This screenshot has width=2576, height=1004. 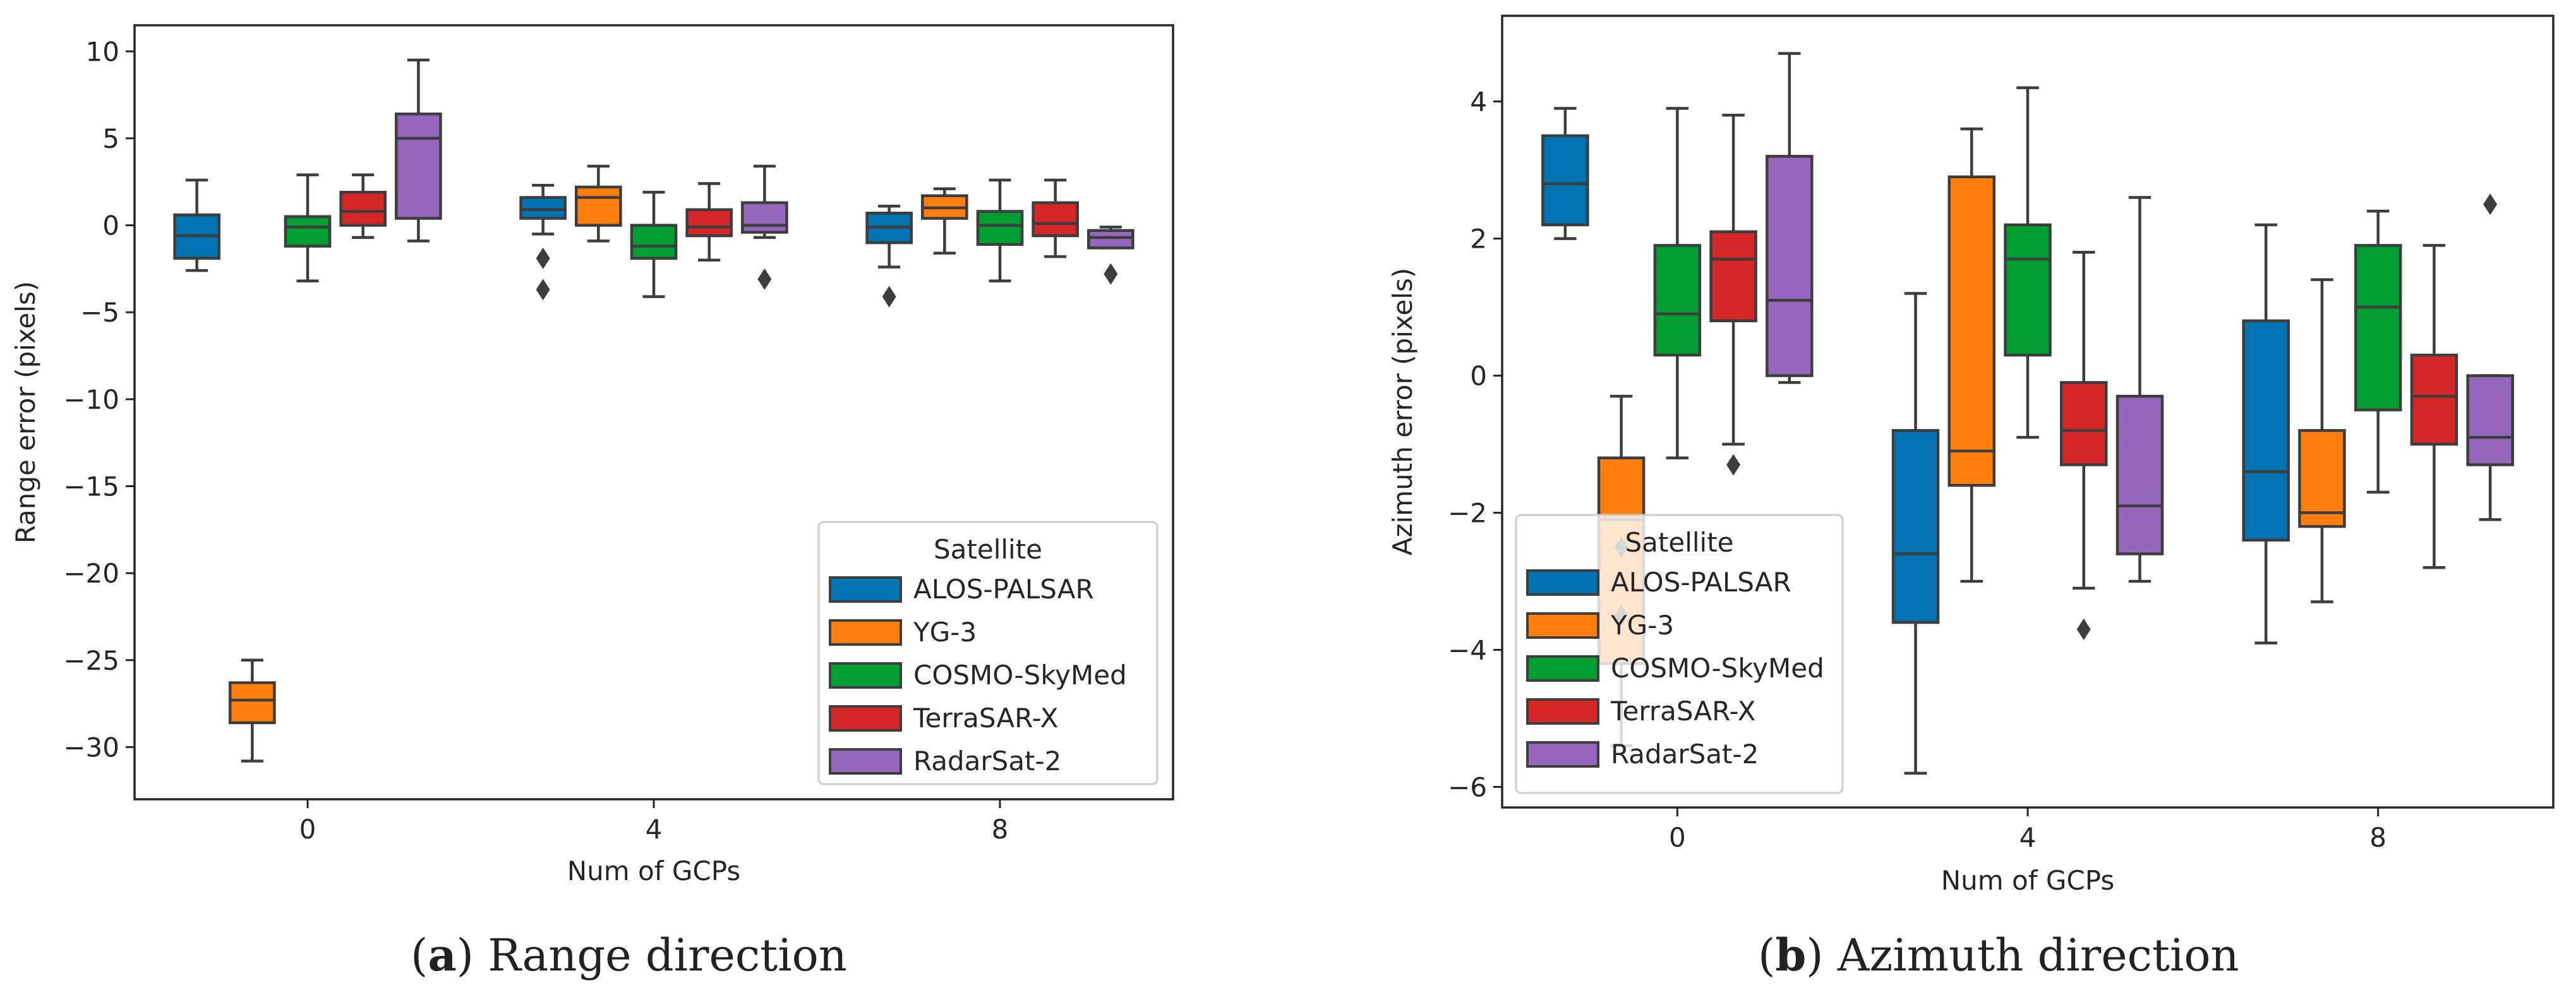 I want to click on legend-title: Satellite, so click(x=1679, y=542).